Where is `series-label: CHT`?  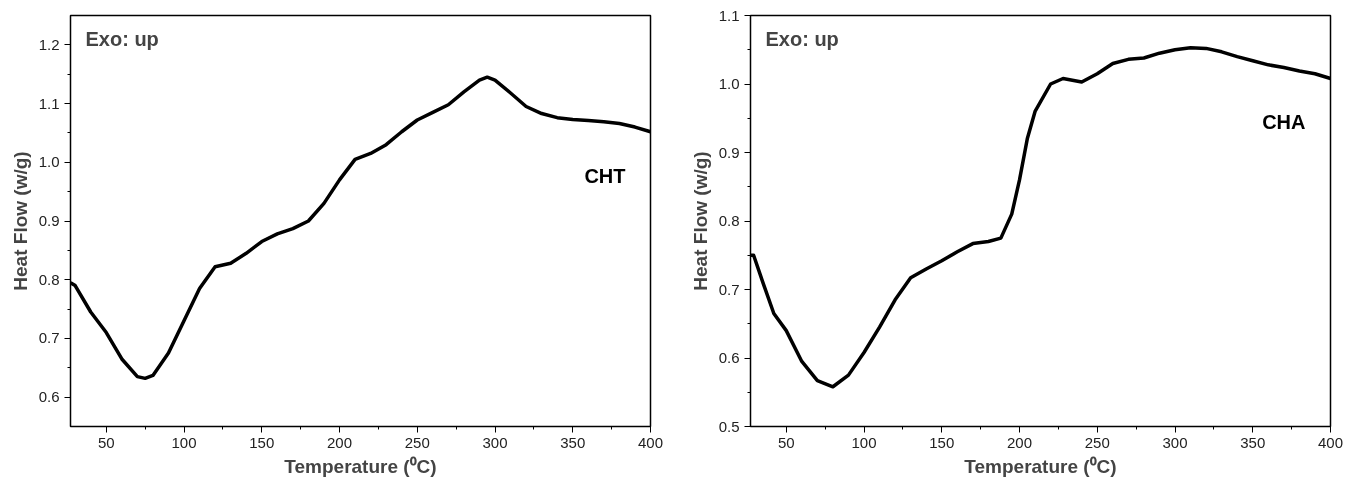 series-label: CHT is located at coordinates (605, 175).